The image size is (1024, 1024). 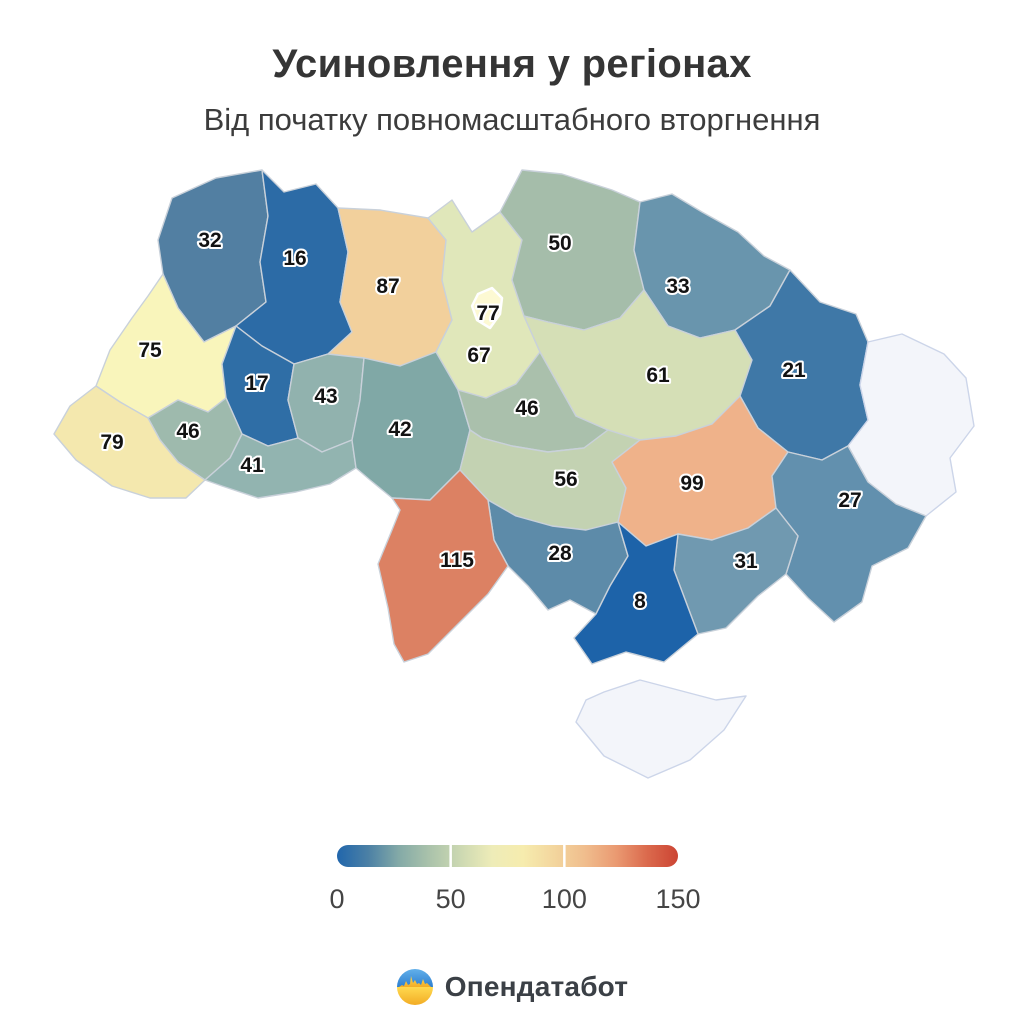 I want to click on region-value-label-kyiv-city: 77, so click(x=487, y=313).